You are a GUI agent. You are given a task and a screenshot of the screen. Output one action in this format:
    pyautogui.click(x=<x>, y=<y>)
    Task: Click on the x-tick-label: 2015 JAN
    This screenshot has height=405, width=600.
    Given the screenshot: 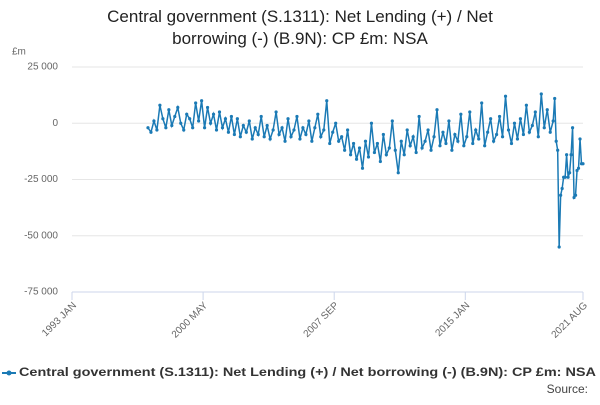 What is the action you would take?
    pyautogui.click(x=452, y=319)
    